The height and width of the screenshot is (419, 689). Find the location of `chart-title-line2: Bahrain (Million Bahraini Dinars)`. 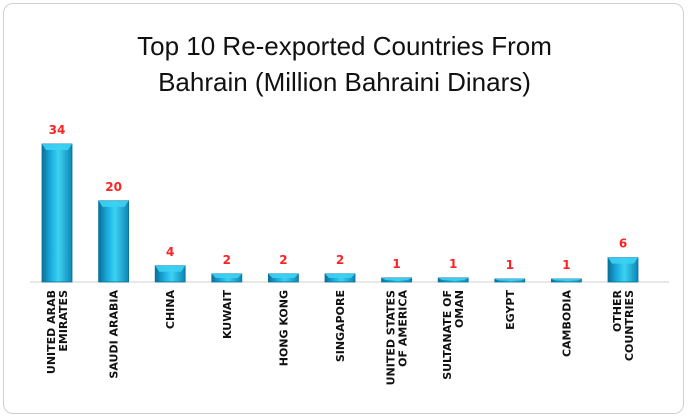

chart-title-line2: Bahrain (Million Bahraini Dinars) is located at coordinates (344, 82).